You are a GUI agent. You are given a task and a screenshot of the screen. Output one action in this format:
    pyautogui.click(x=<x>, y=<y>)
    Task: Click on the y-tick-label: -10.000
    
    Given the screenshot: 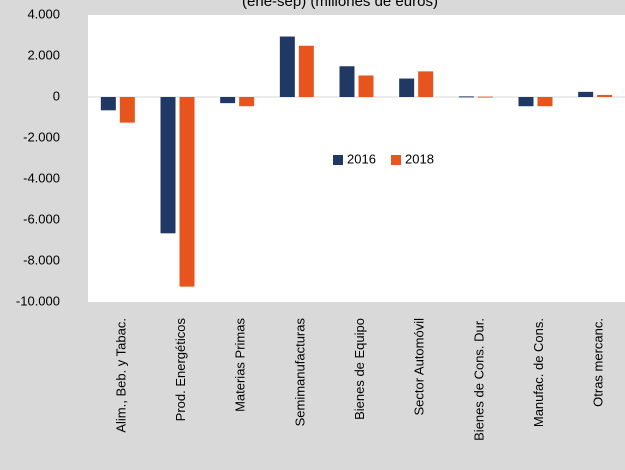 What is the action you would take?
    pyautogui.click(x=38, y=300)
    